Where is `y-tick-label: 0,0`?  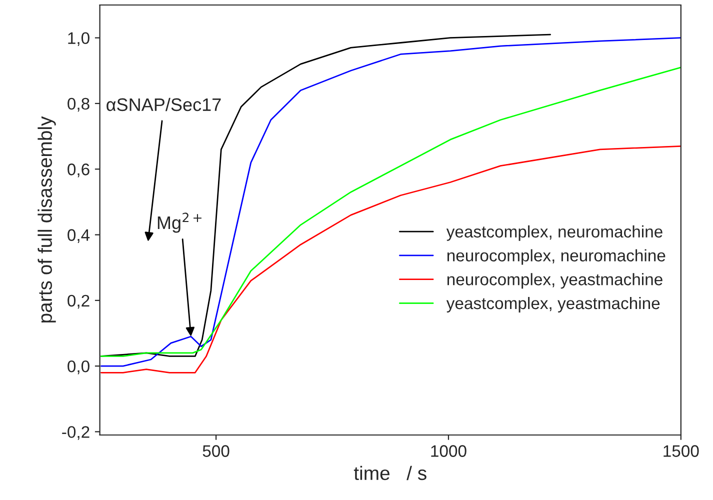
y-tick-label: 0,0 is located at coordinates (79, 367).